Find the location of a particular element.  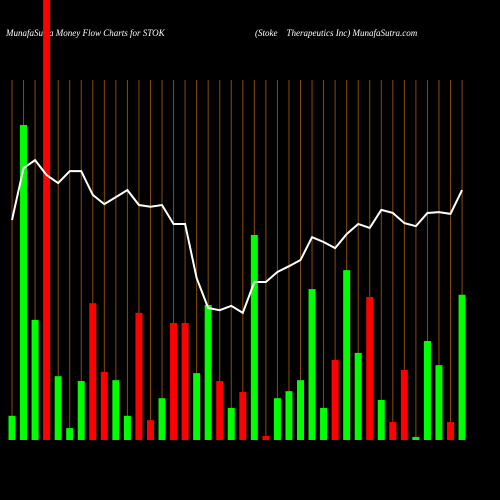

chart-title: MunafaSutra Money Flow Charts for STOK is located at coordinates (85, 33).